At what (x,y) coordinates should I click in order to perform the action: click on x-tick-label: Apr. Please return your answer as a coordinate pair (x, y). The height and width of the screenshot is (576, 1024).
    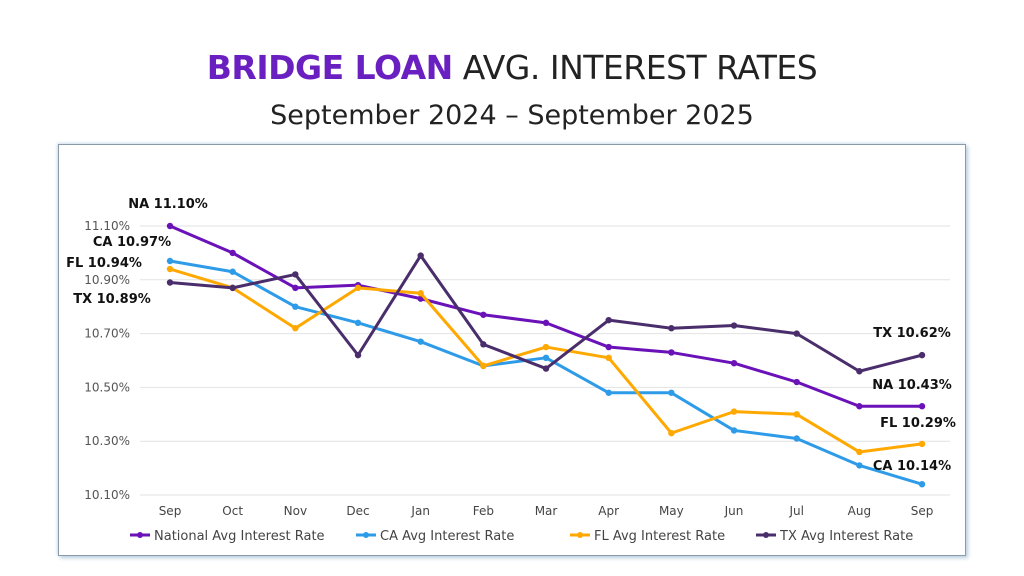
    Looking at the image, I should click on (608, 511).